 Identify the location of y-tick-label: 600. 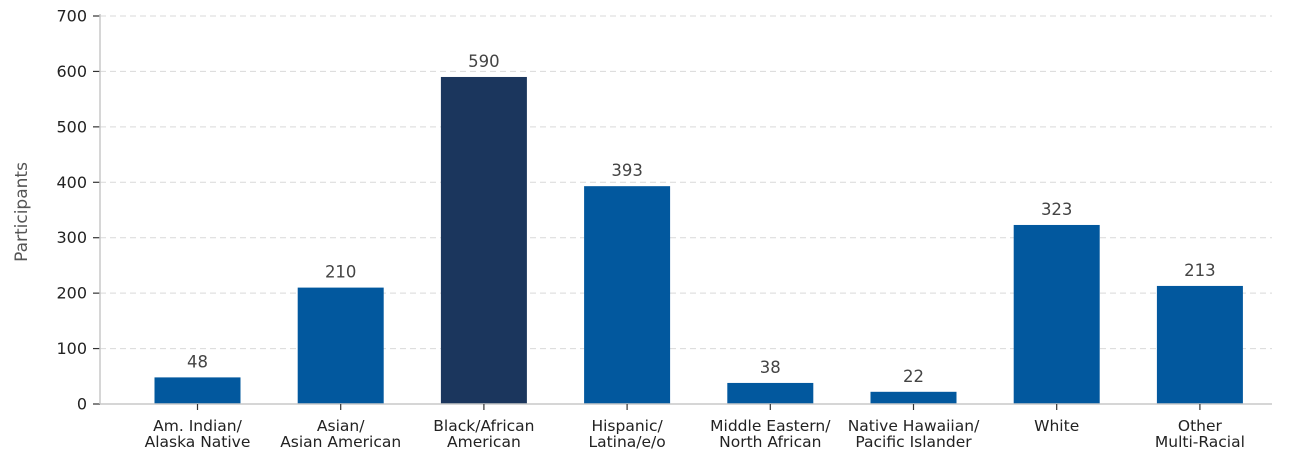
(71, 71).